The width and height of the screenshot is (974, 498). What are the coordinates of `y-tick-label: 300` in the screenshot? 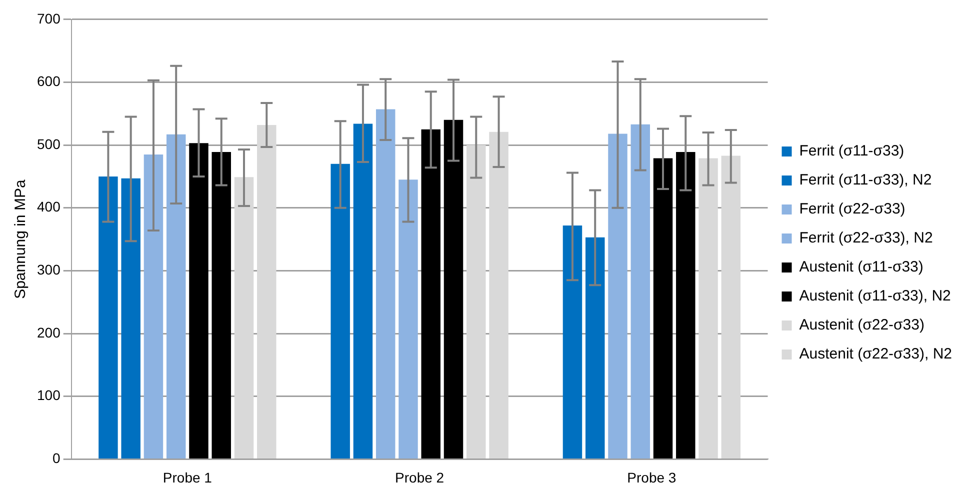 It's located at (49, 270).